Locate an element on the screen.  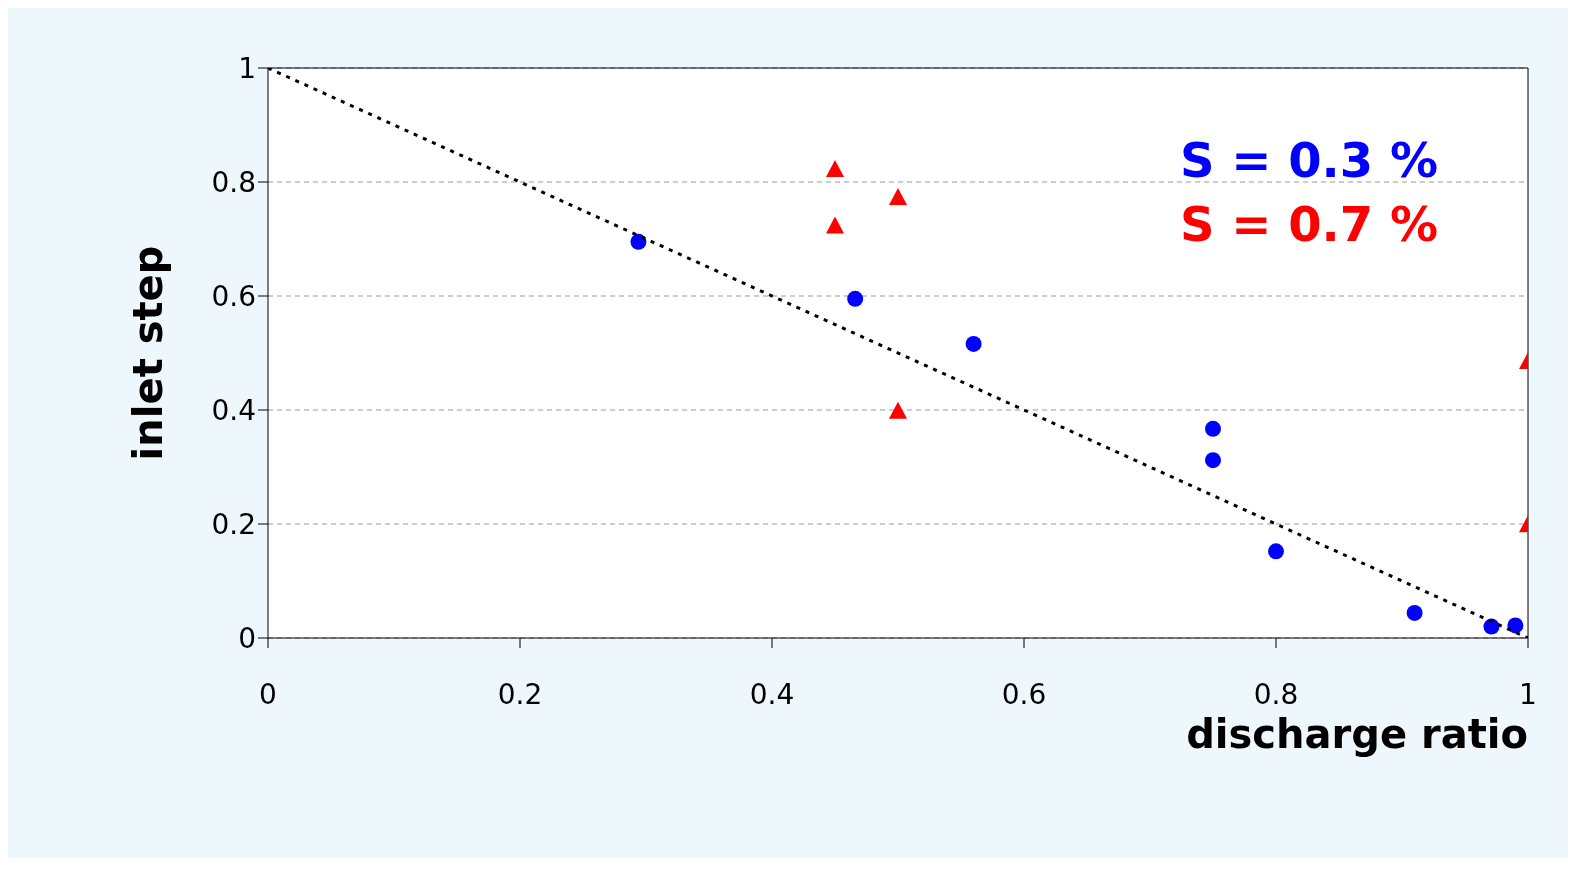
x-tick-label: 0.6 is located at coordinates (1024, 694).